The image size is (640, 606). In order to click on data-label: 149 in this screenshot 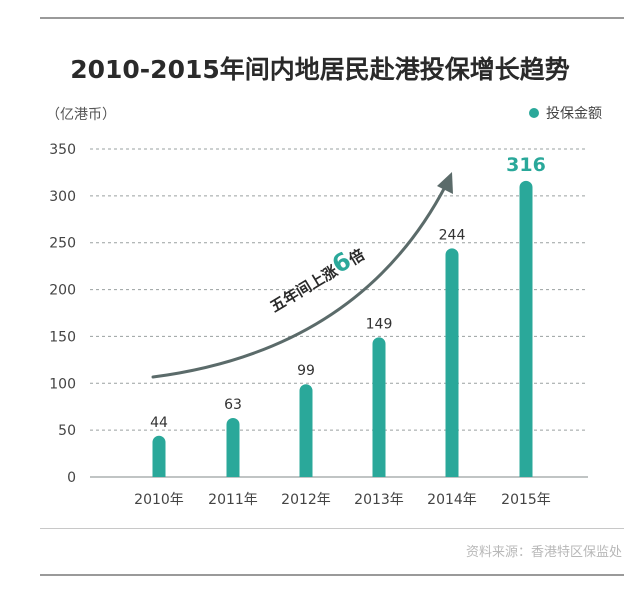, I will do `click(379, 324)`.